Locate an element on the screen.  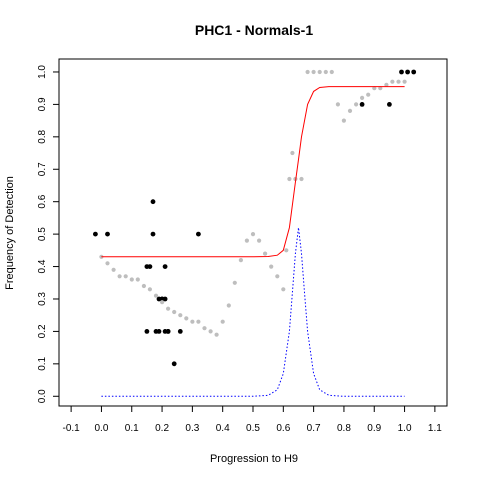
x-tick-label: 0.8 is located at coordinates (344, 428).